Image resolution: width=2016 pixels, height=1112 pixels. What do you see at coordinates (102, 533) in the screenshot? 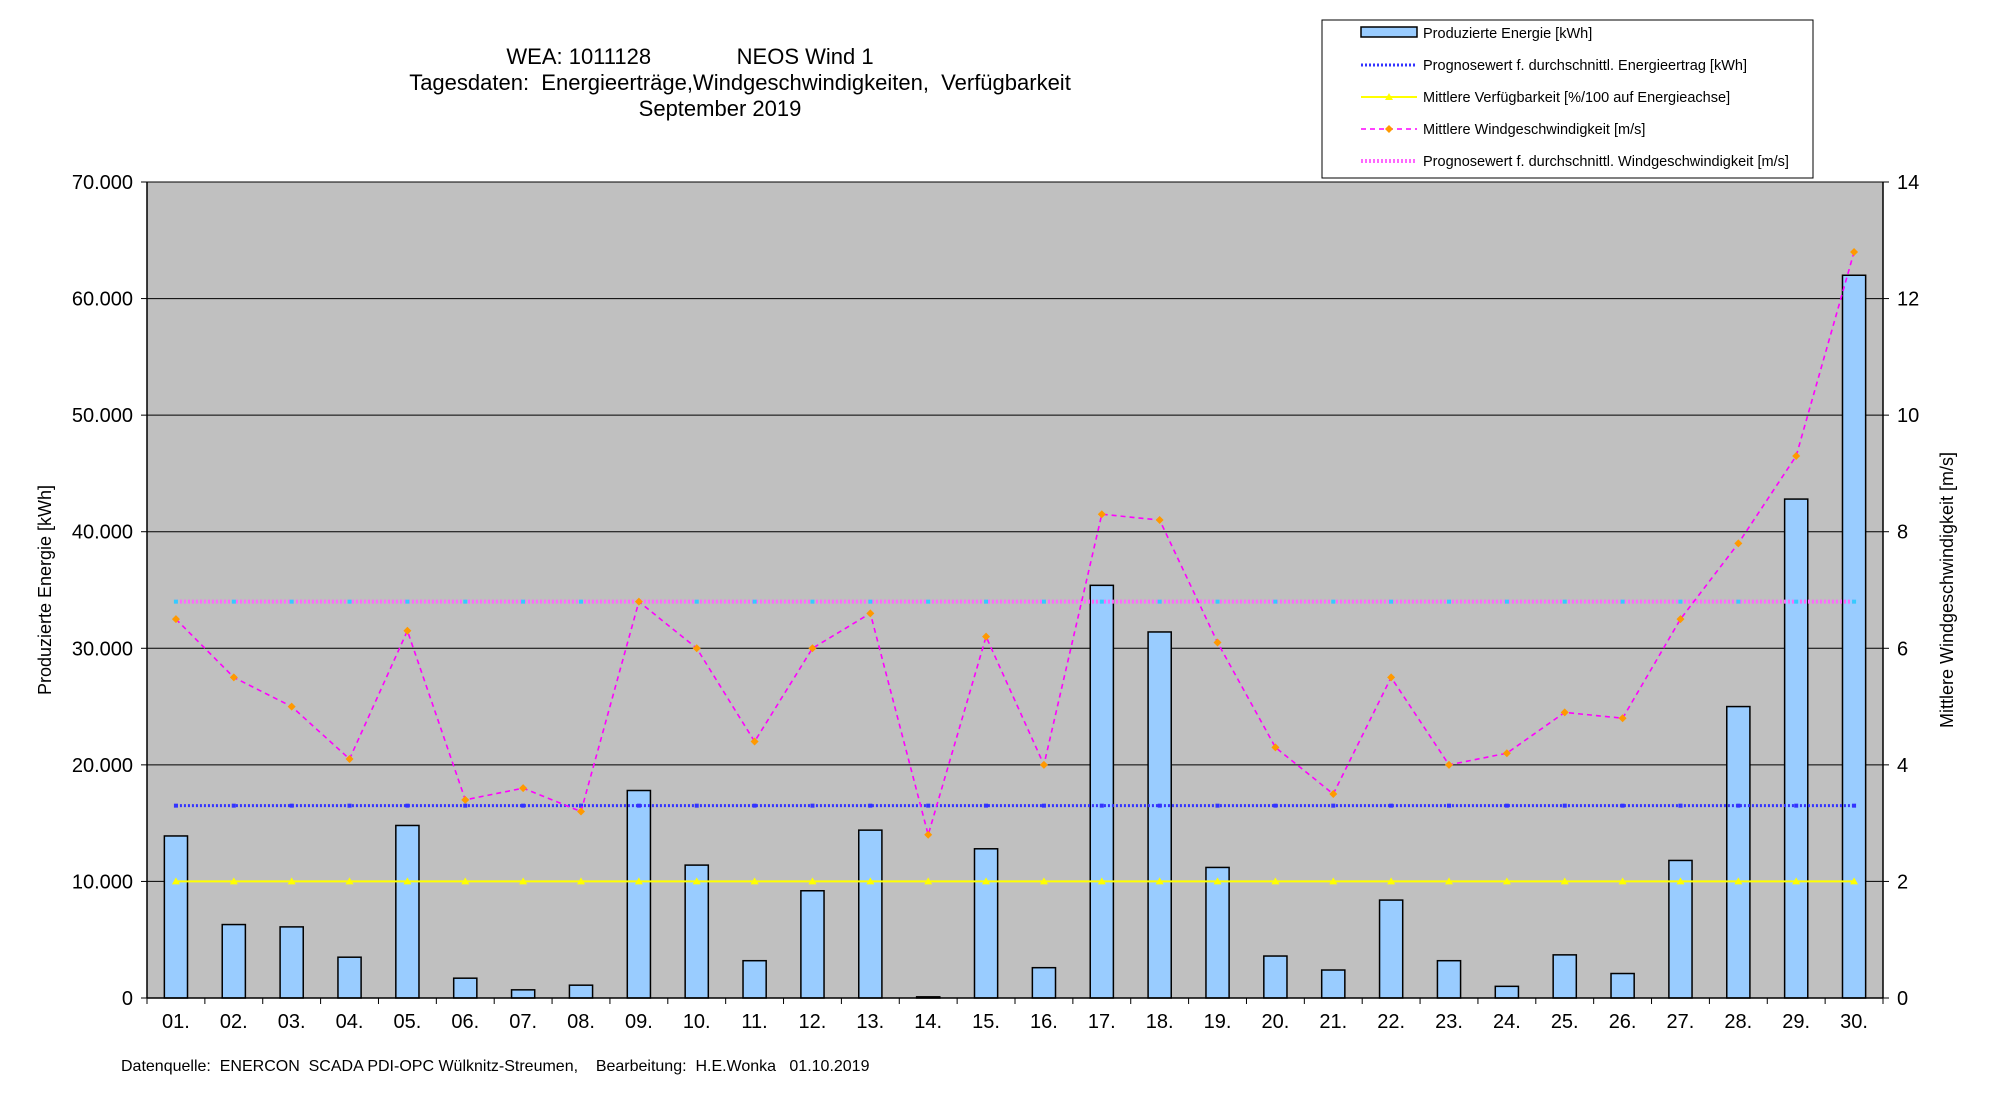
I see `y-tick-label: 40.000` at bounding box center [102, 533].